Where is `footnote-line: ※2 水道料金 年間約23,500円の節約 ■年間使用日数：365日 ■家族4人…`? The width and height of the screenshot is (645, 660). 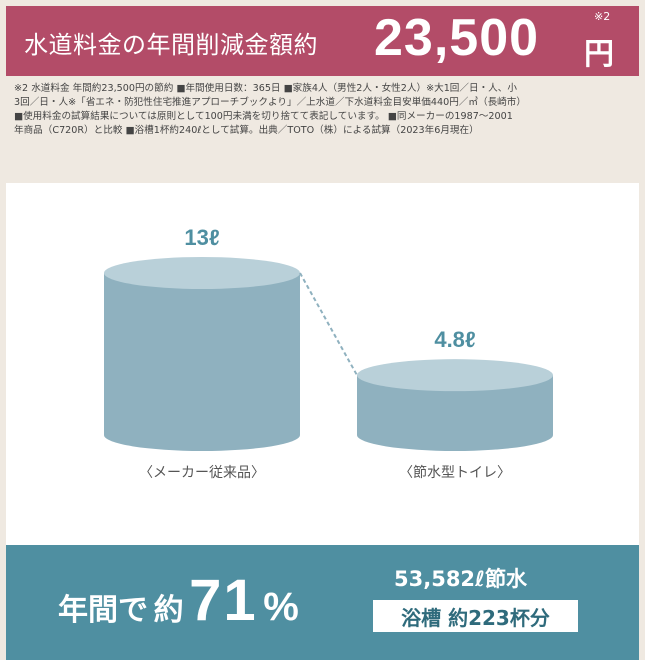 footnote-line: ※2 水道料金 年間約23,500円の節約 ■年間使用日数：365日 ■家族4人… is located at coordinates (265, 88).